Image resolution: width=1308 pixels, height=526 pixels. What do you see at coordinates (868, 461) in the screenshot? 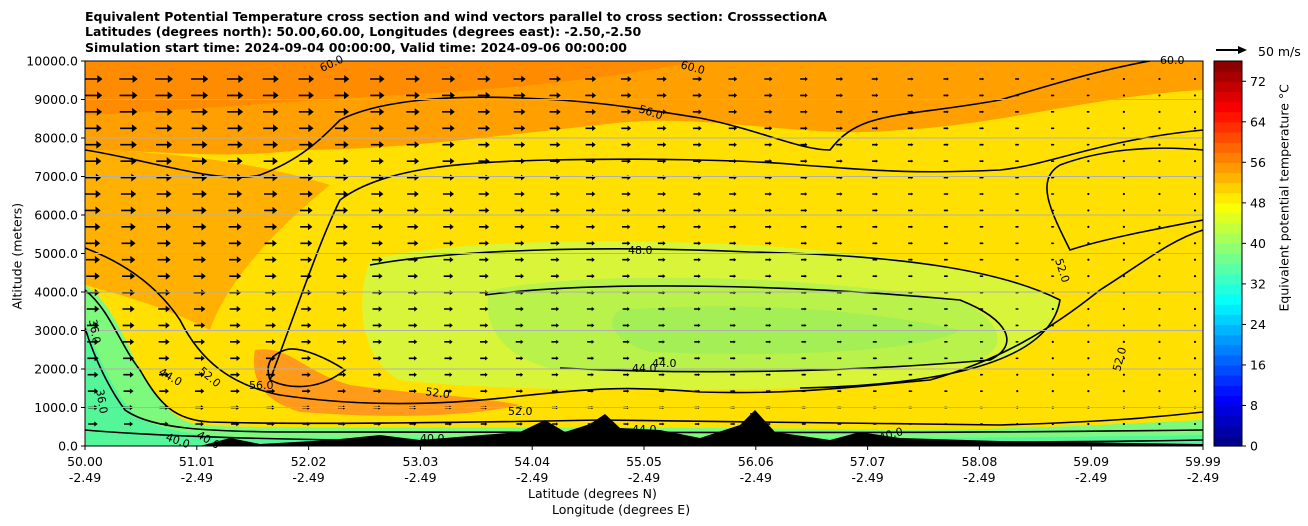
I see `x-tick-label-latitude: 57.07` at bounding box center [868, 461].